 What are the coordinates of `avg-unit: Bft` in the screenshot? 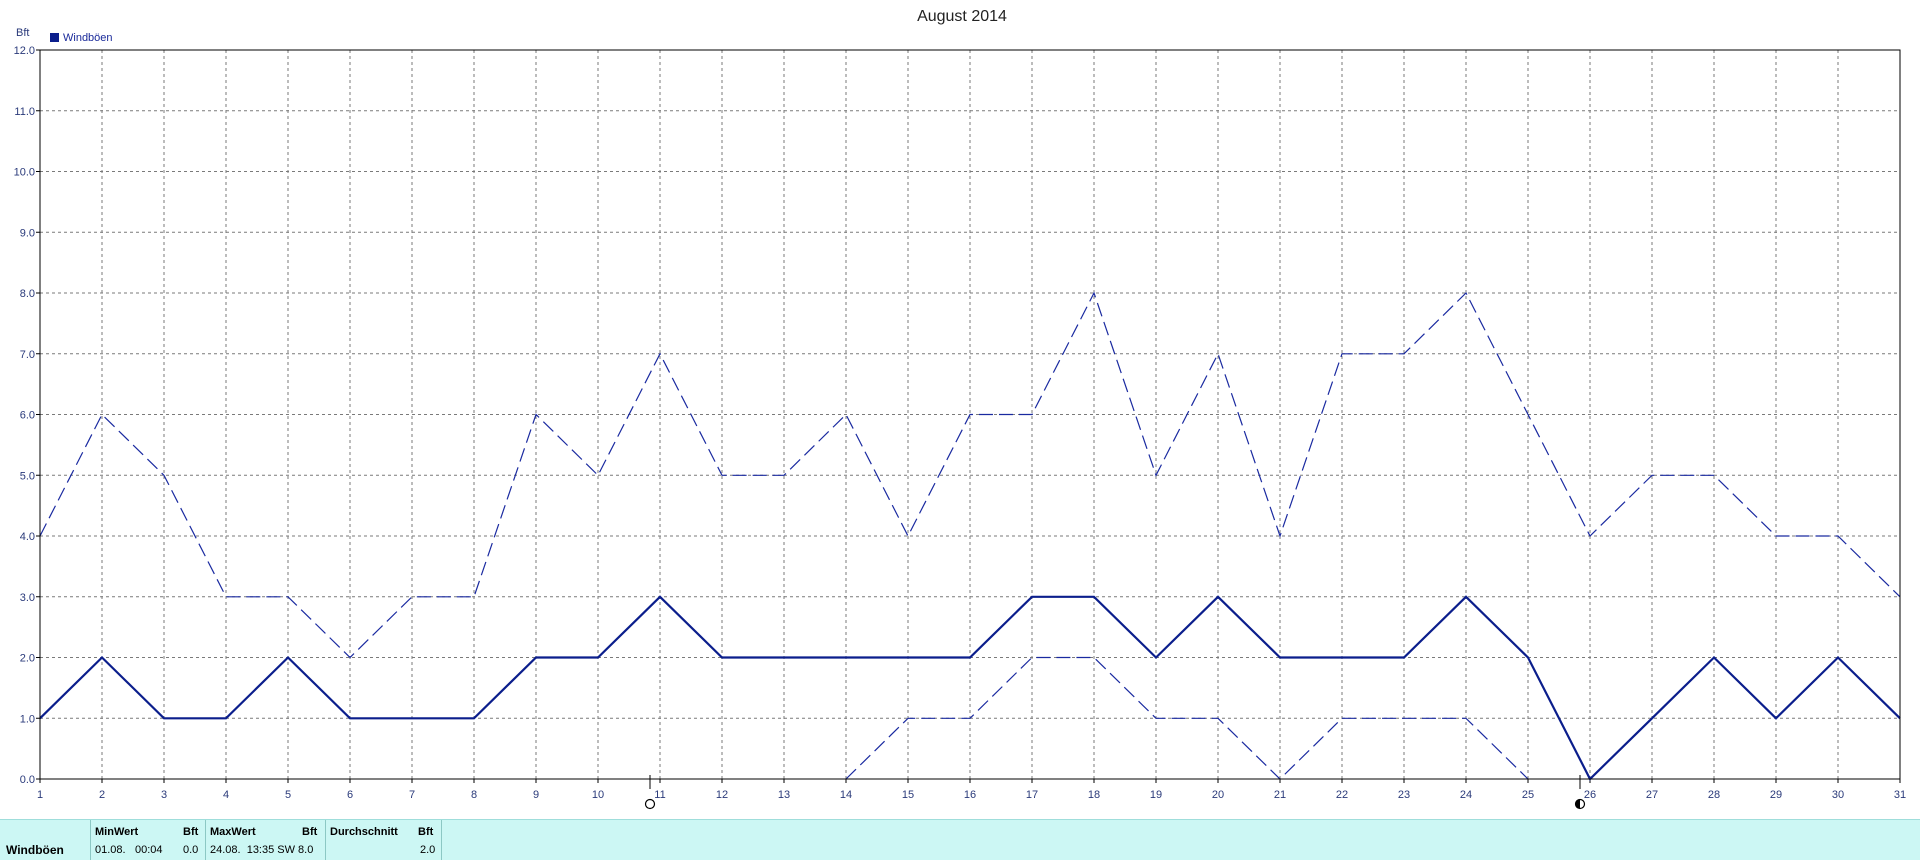 It's located at (425, 832).